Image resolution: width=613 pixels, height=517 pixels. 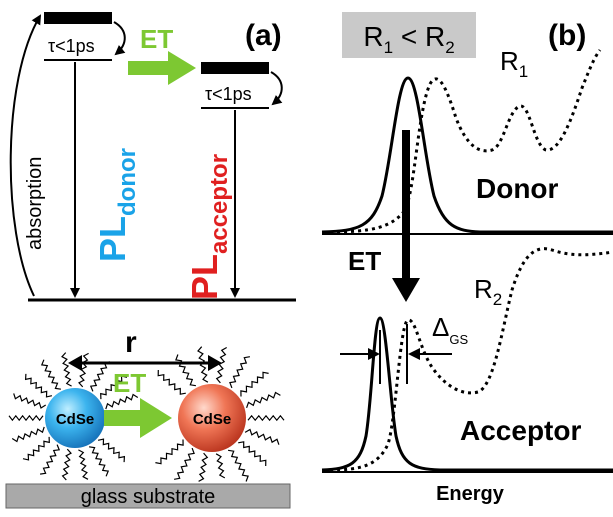 I want to click on condition-text: R1 < R2, so click(x=408, y=39).